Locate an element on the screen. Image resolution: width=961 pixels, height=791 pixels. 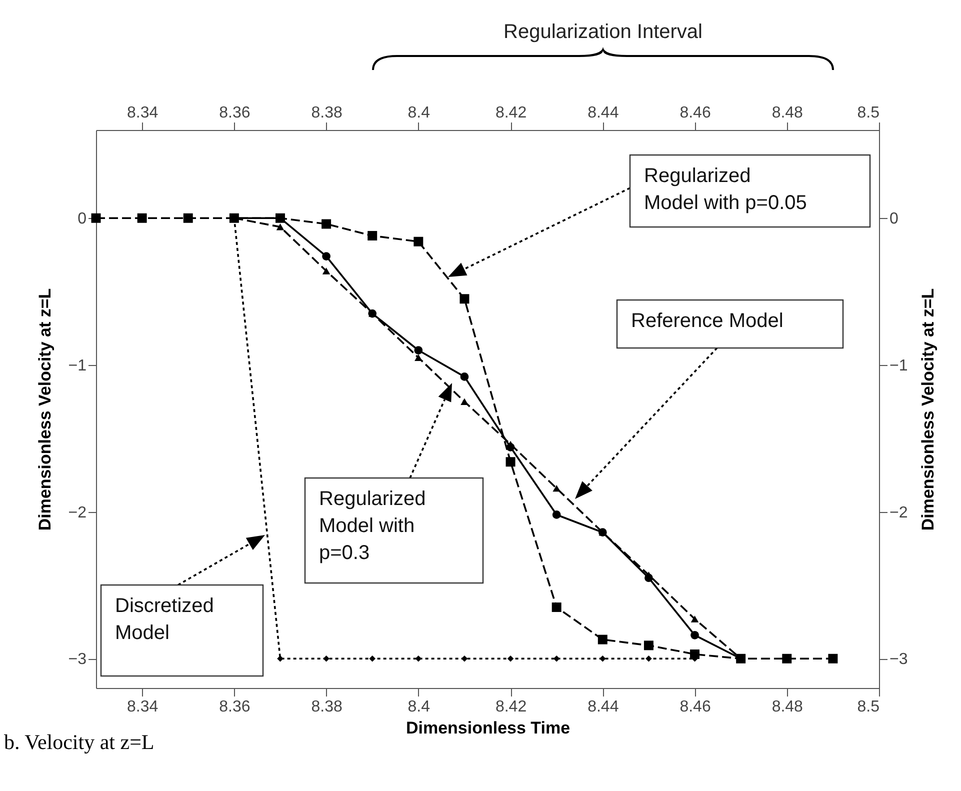
text: Regularization Interval is located at coordinates (603, 32).